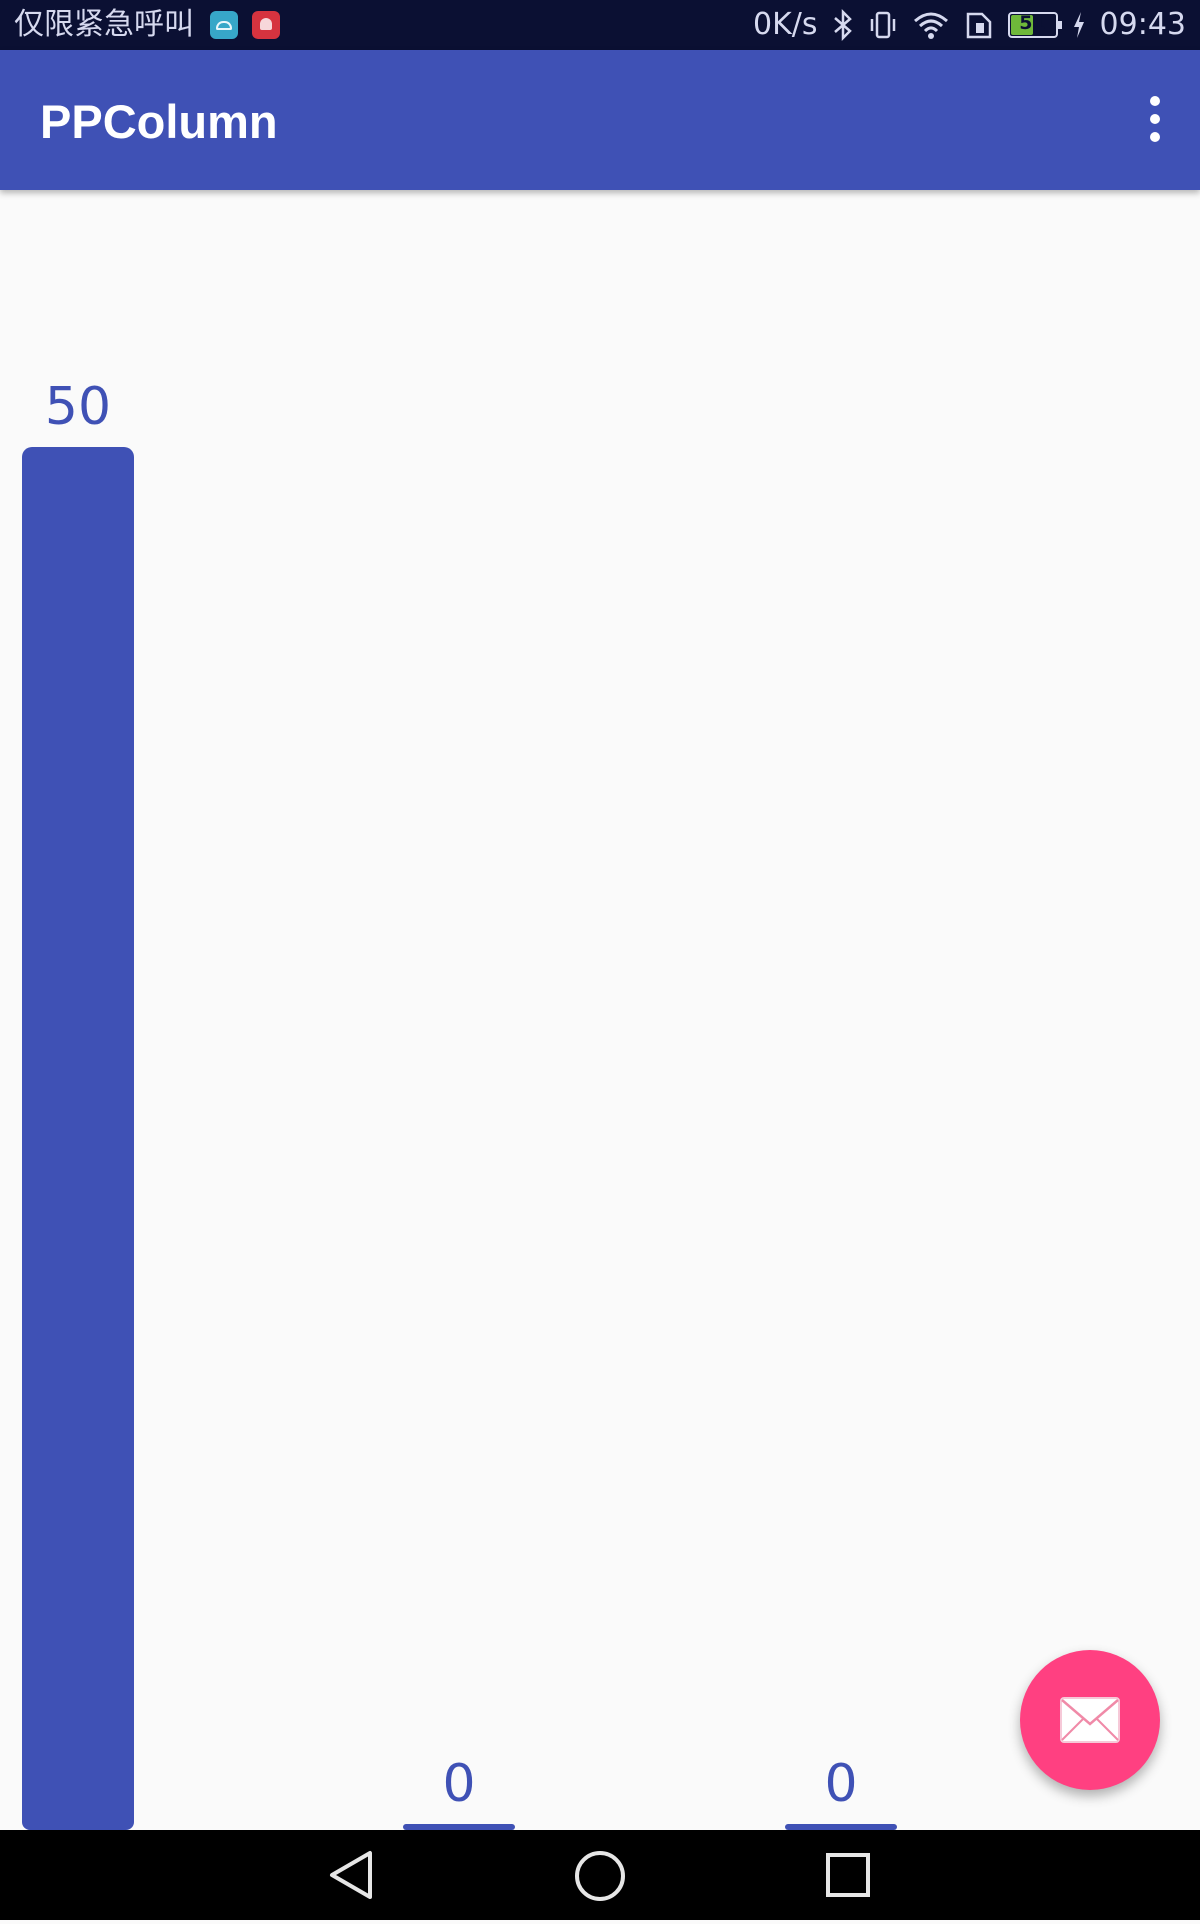  I want to click on back-icon, so click(351, 1875).